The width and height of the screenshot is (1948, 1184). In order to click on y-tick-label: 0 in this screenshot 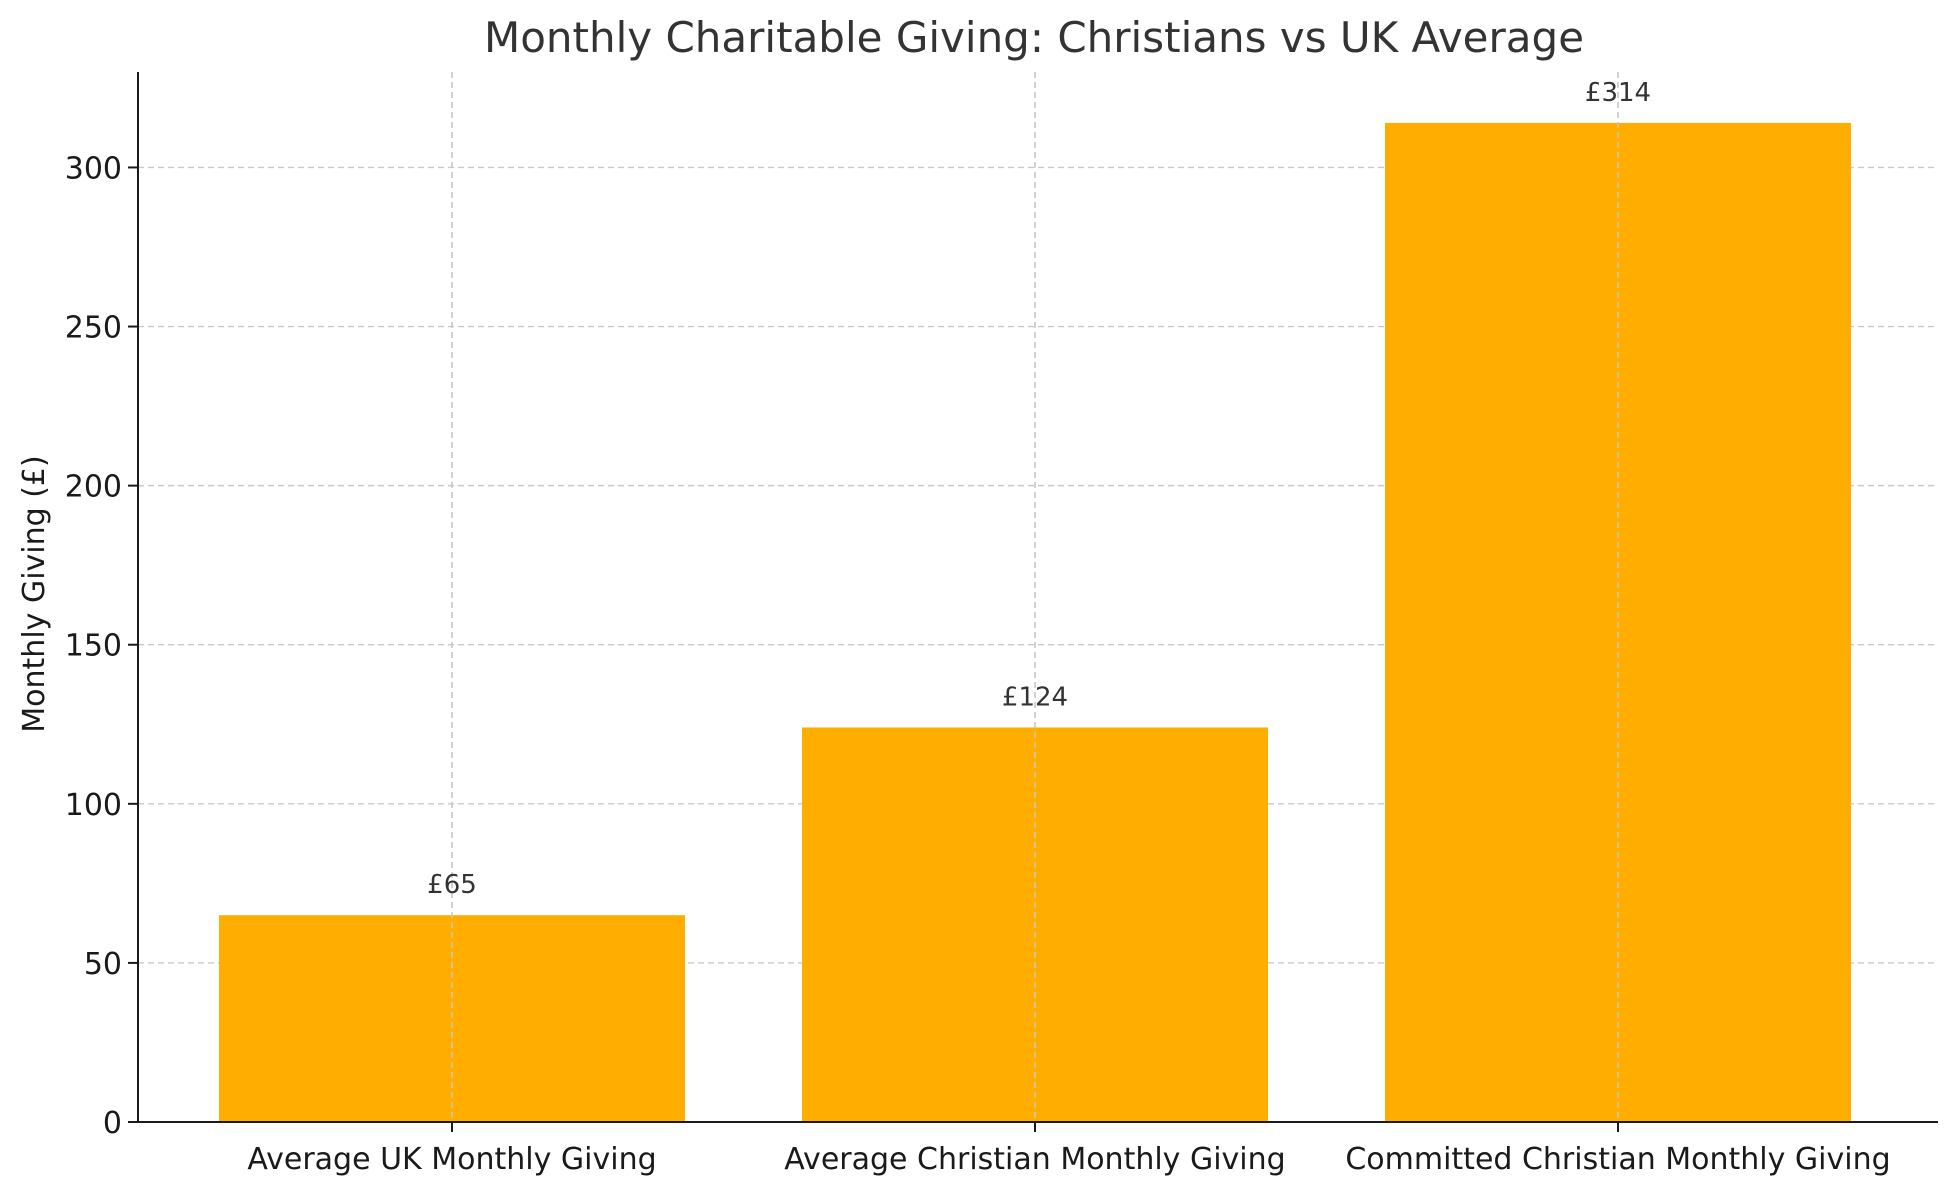, I will do `click(112, 1123)`.